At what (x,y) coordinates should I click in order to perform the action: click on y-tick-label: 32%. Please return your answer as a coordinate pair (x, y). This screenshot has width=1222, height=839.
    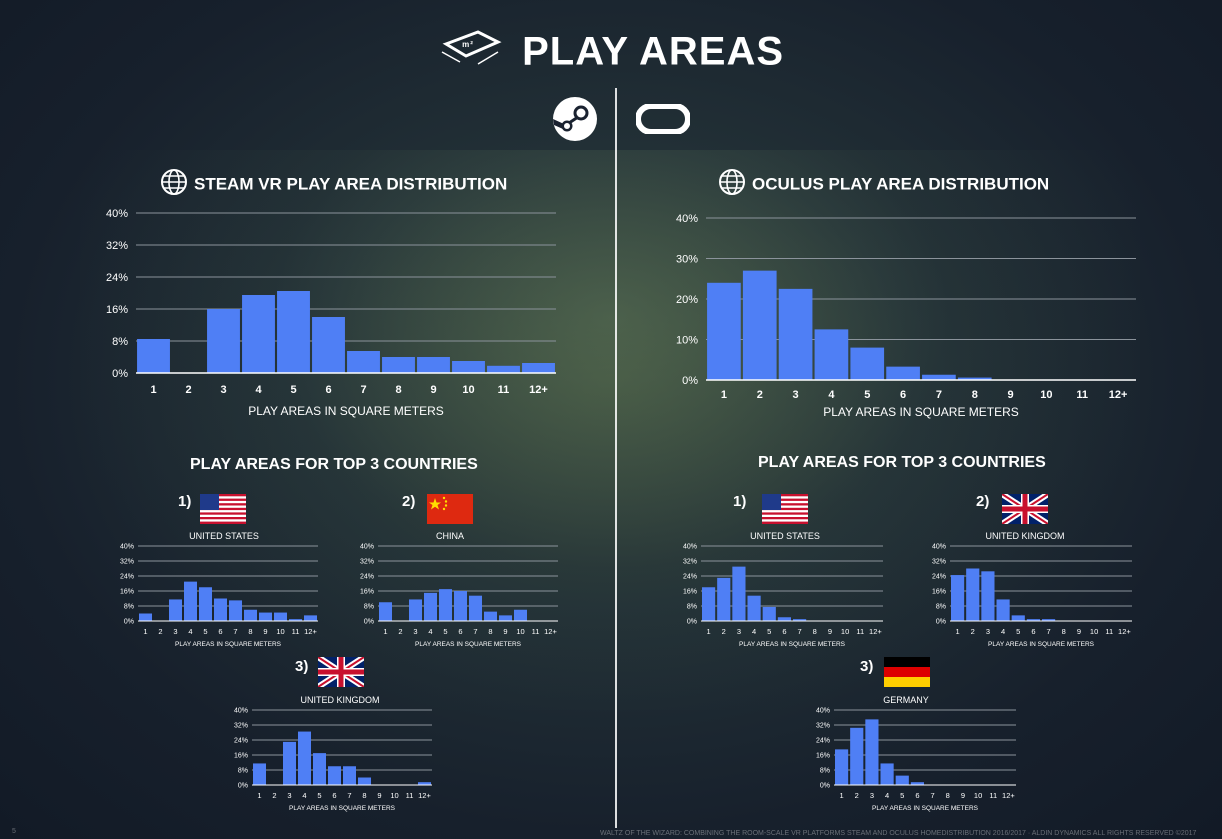
    Looking at the image, I should click on (939, 561).